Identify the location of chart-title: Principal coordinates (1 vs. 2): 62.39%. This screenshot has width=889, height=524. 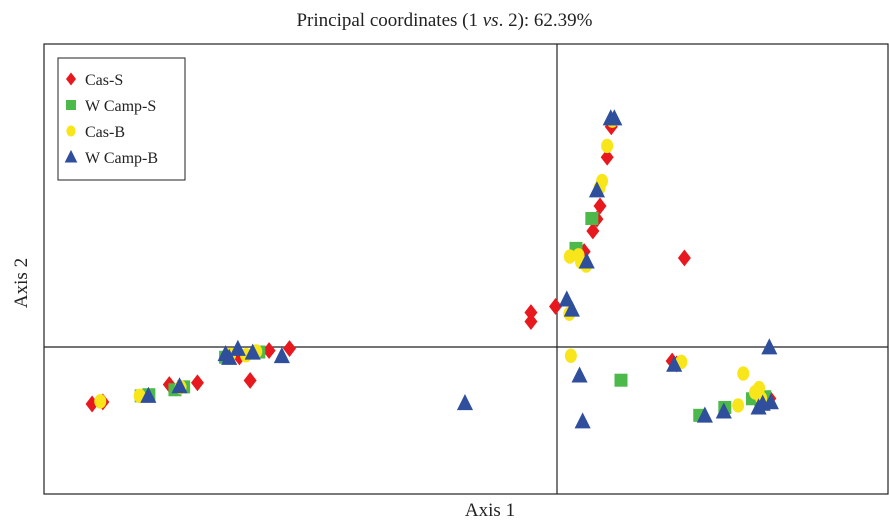
(444, 21).